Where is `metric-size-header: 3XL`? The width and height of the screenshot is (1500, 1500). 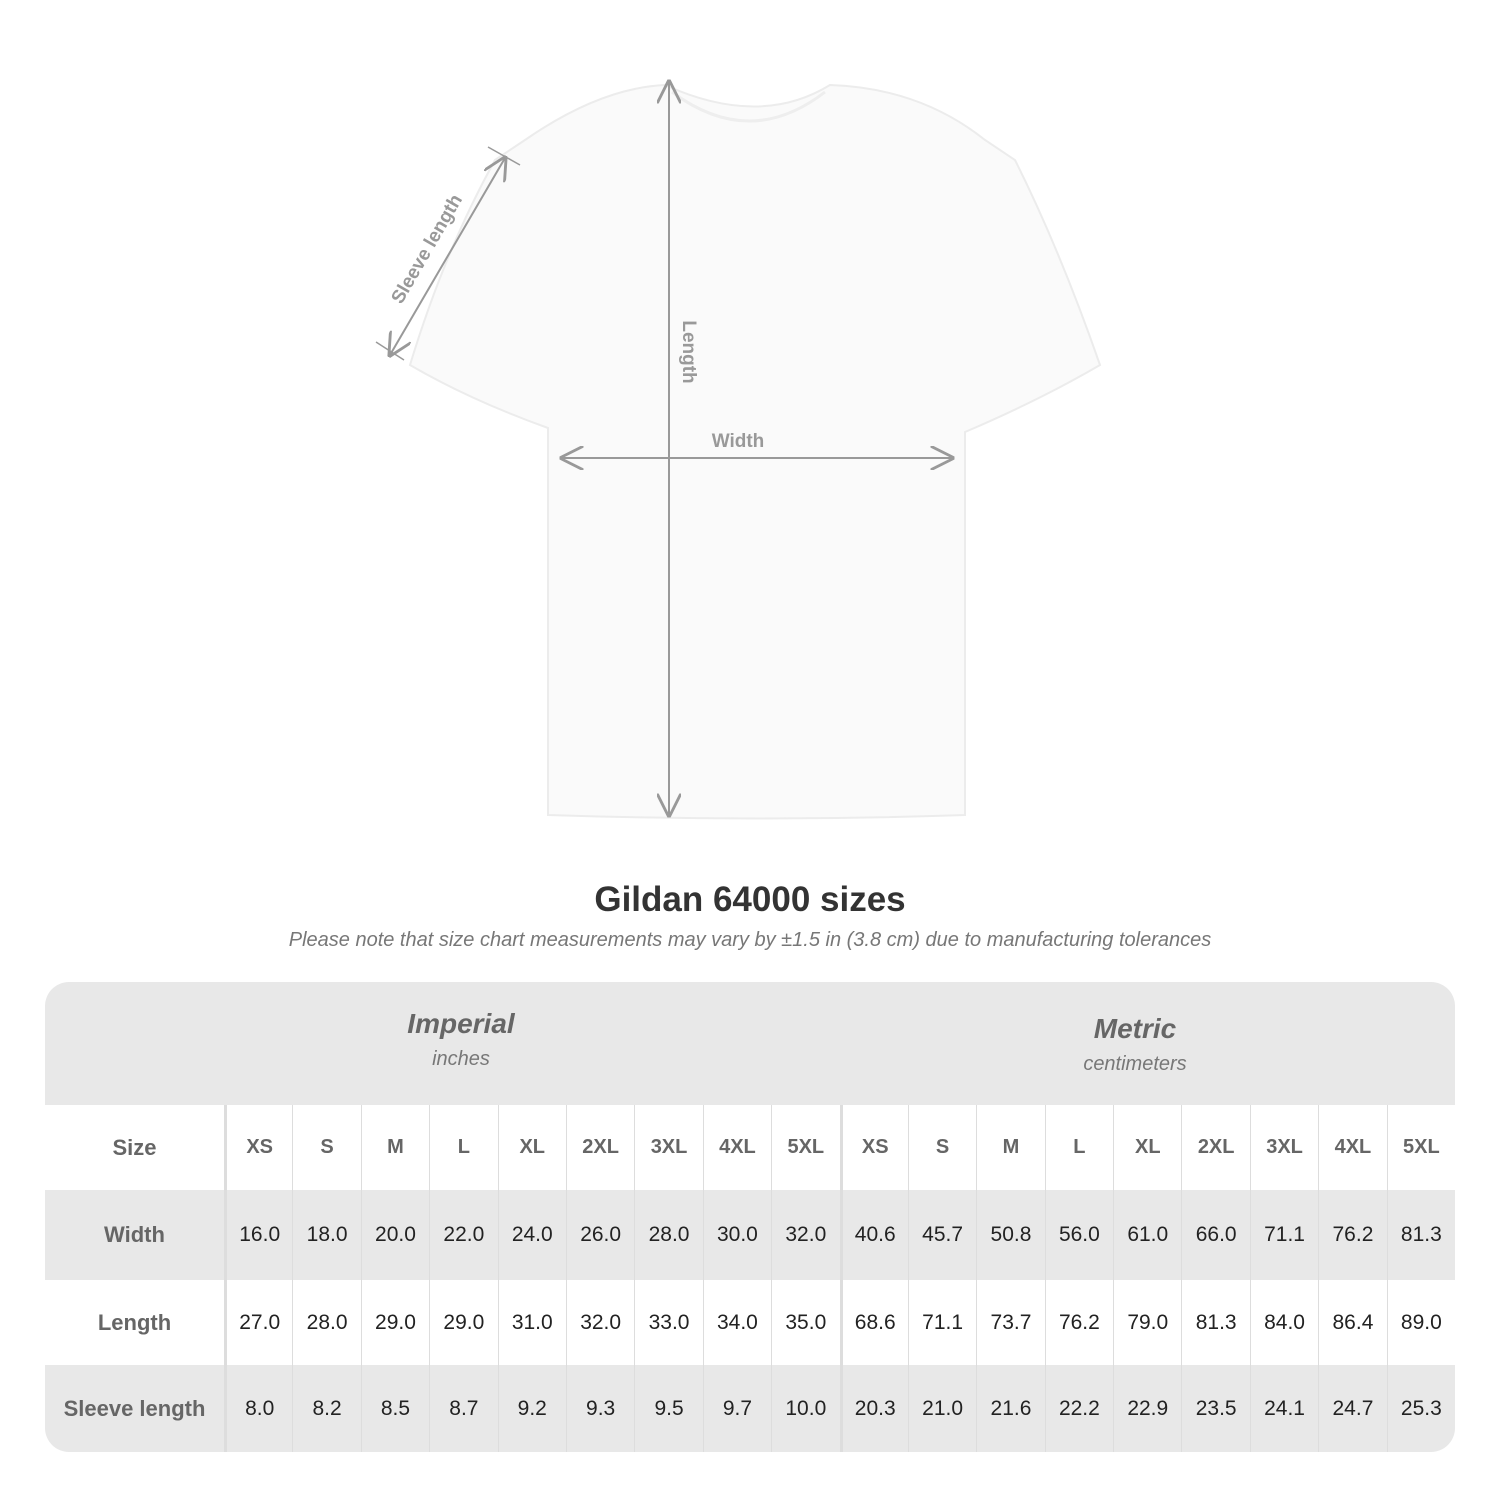 metric-size-header: 3XL is located at coordinates (1283, 1147).